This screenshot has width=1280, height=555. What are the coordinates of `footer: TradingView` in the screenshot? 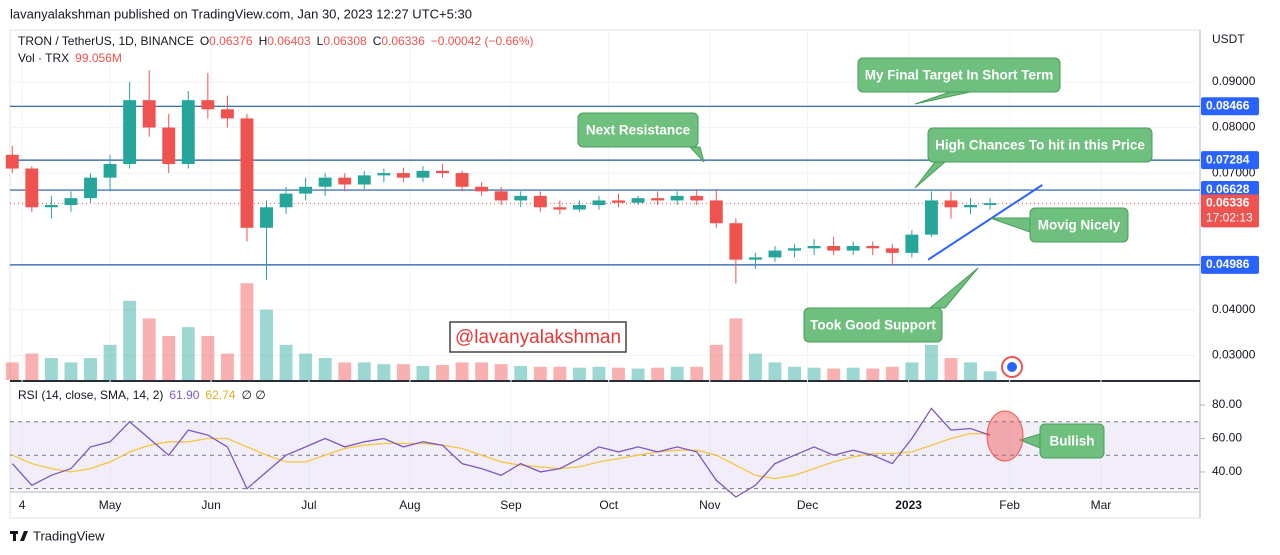 It's located at (69, 535).